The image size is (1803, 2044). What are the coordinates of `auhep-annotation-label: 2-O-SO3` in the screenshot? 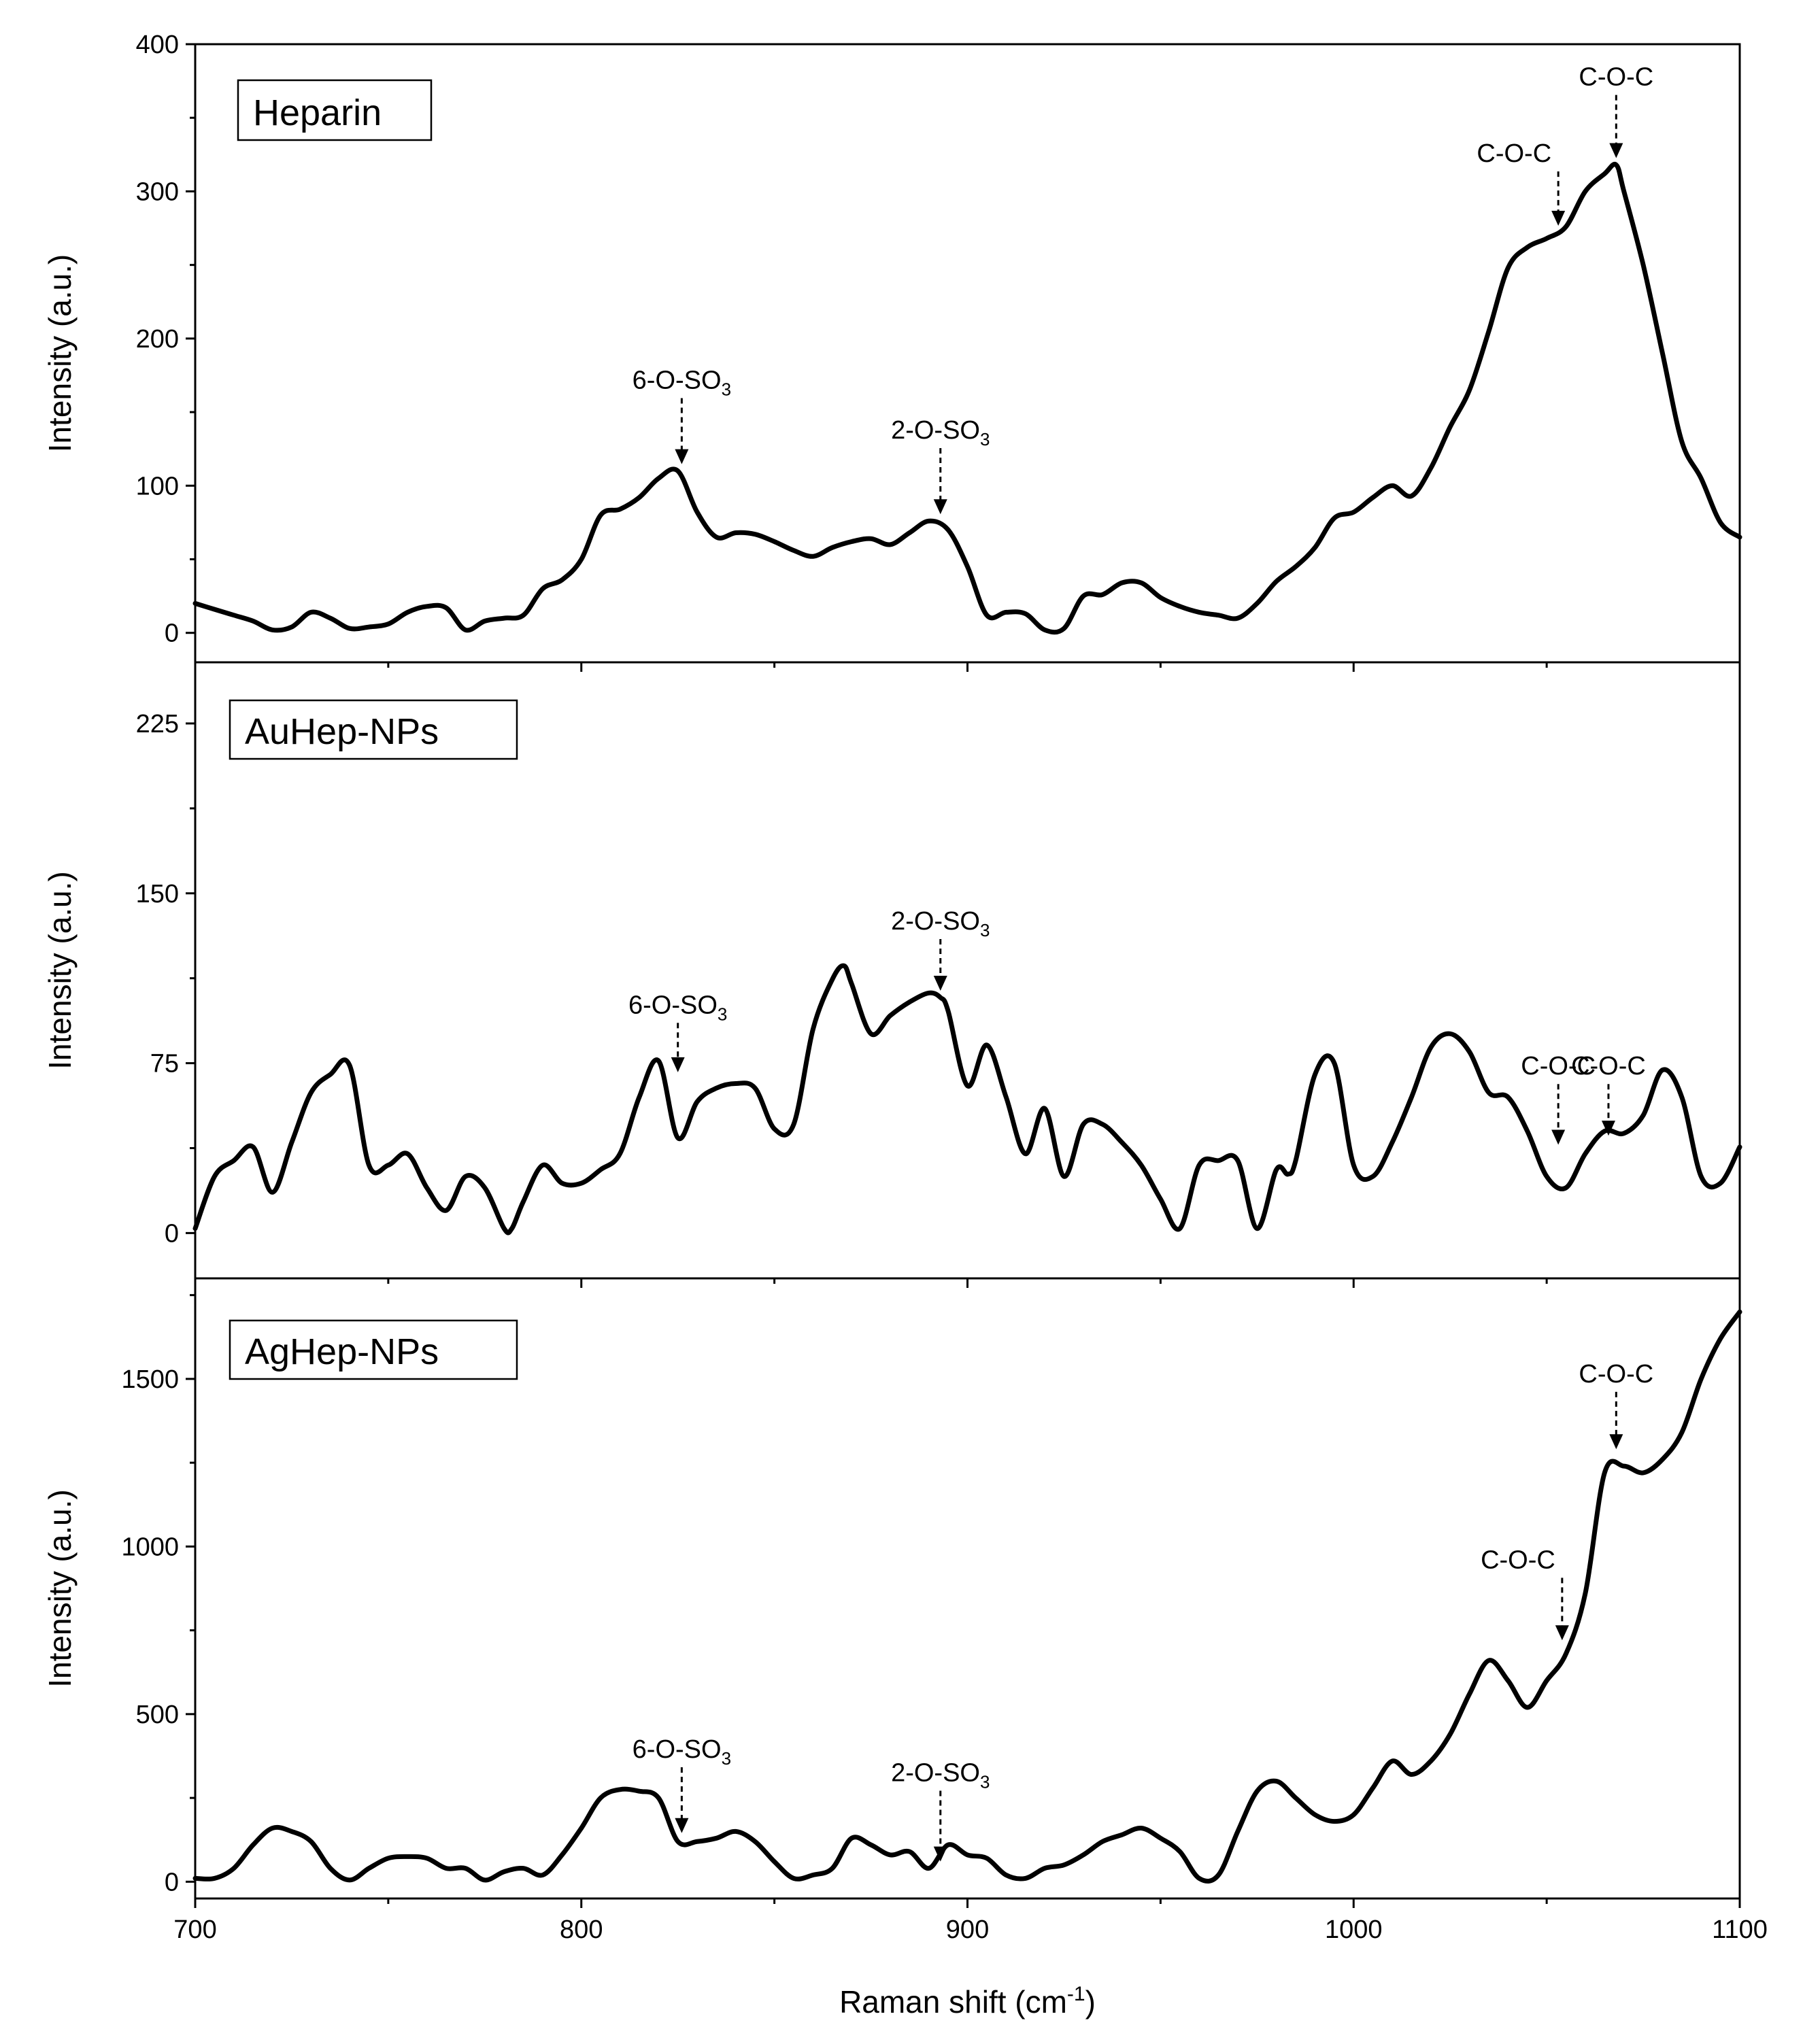 It's located at (941, 923).